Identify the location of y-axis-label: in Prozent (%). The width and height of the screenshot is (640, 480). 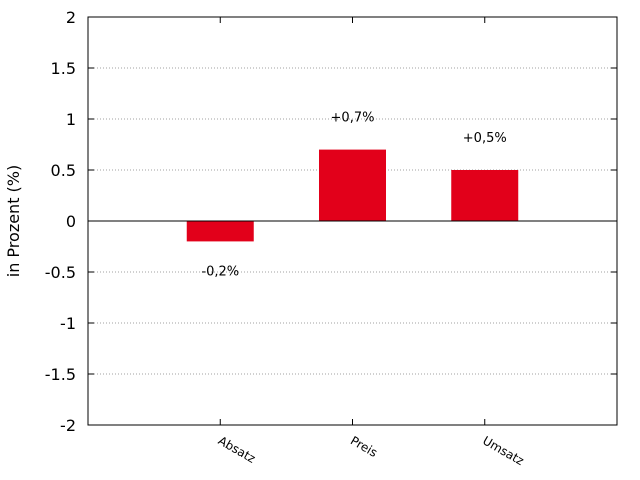
(13, 221).